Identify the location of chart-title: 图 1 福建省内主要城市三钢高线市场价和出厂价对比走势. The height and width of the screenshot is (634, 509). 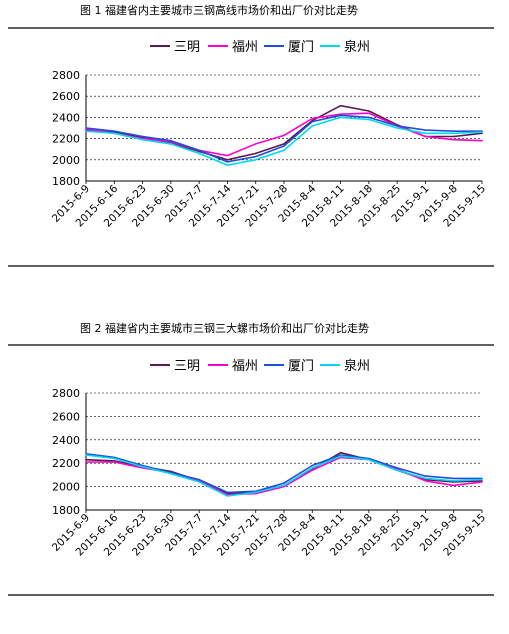
(219, 10).